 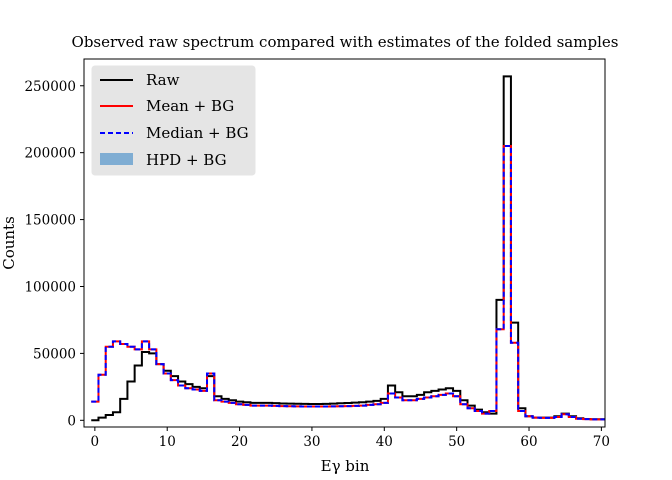 I want to click on x-tick-label: 40, so click(x=384, y=442).